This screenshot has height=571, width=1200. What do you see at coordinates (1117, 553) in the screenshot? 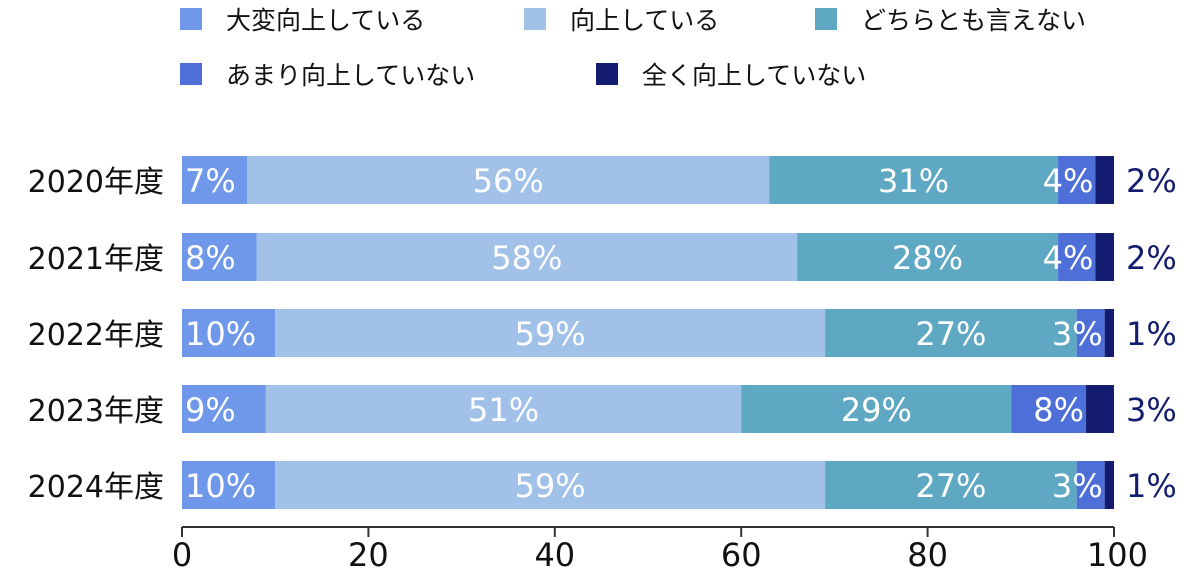
I see `x-tick-label: 100` at bounding box center [1117, 553].